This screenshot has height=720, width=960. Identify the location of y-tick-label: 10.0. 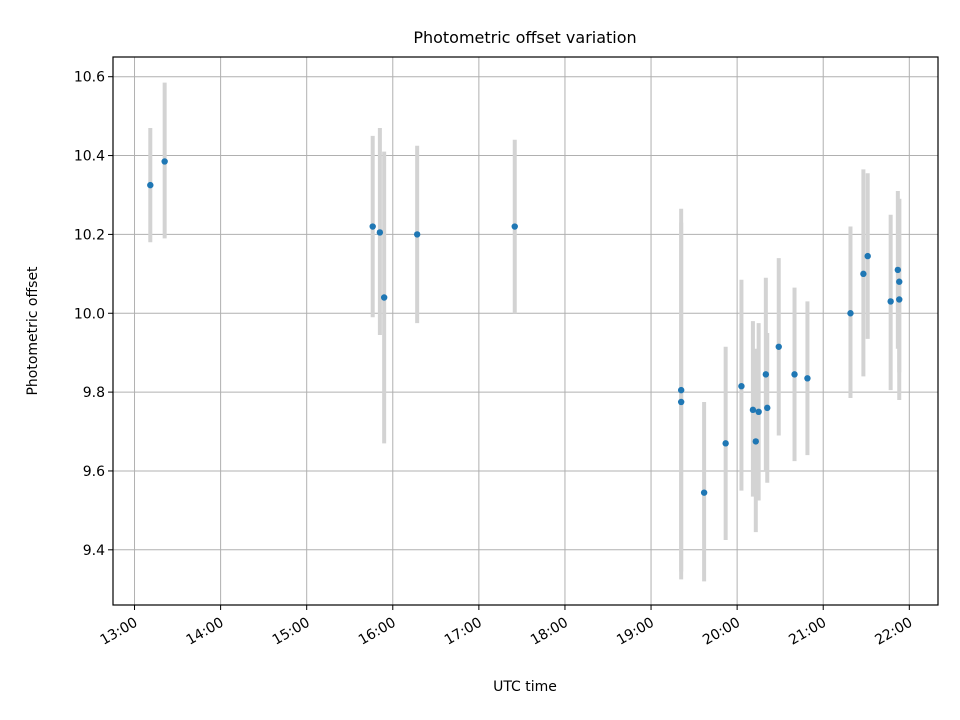
(89, 314).